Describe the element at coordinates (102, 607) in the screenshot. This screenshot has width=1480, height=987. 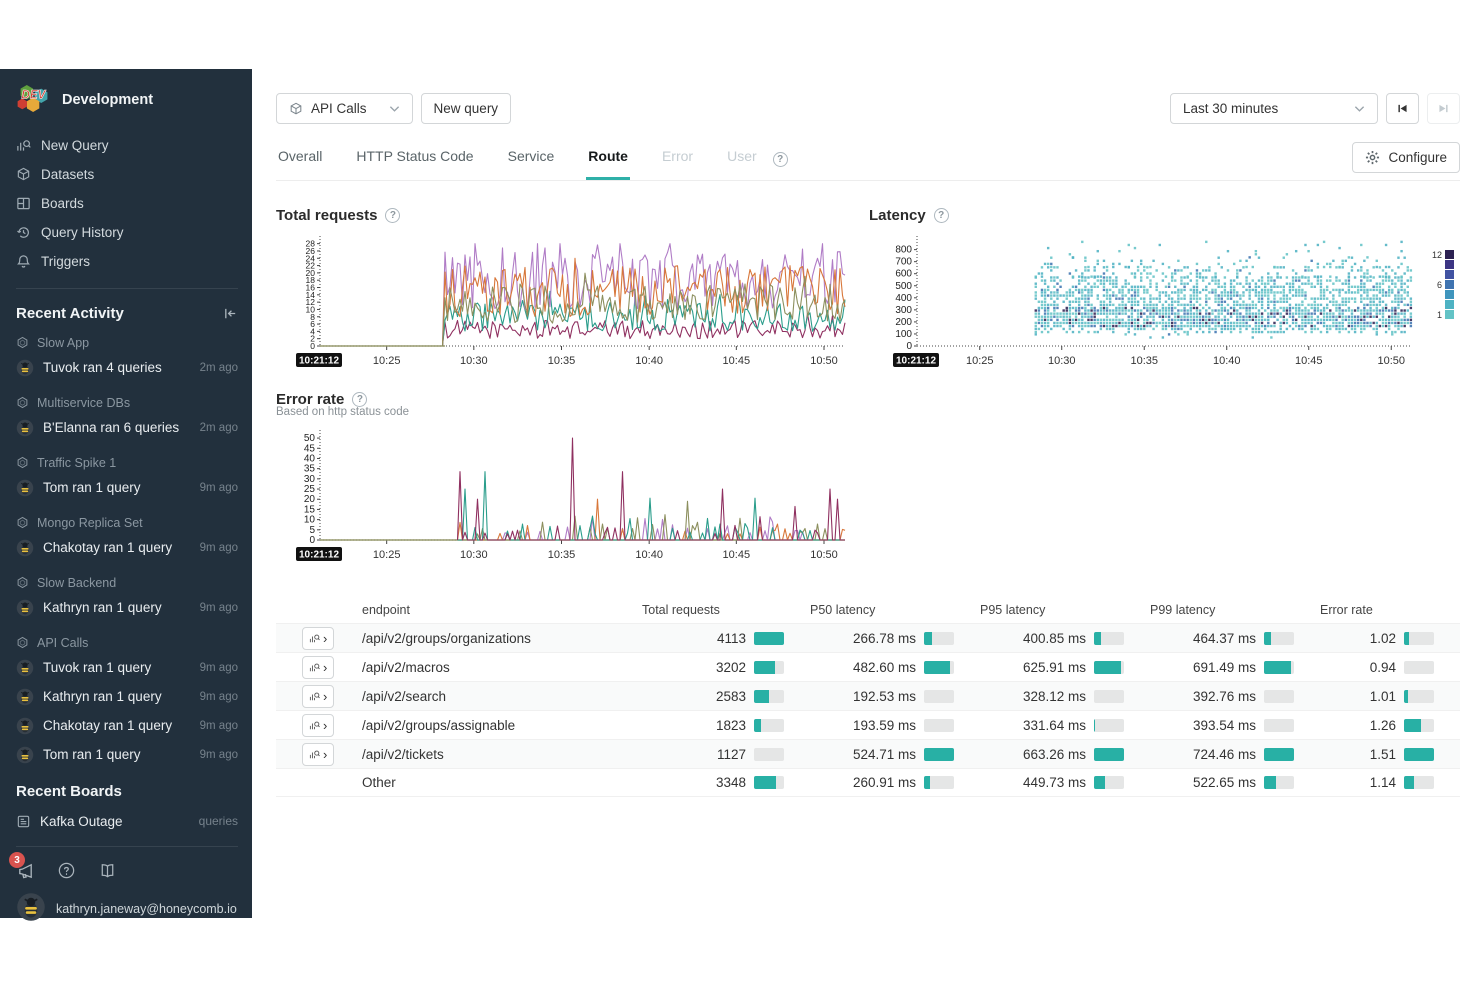
I see `activity-text: Kathryn ran 1 query` at that location.